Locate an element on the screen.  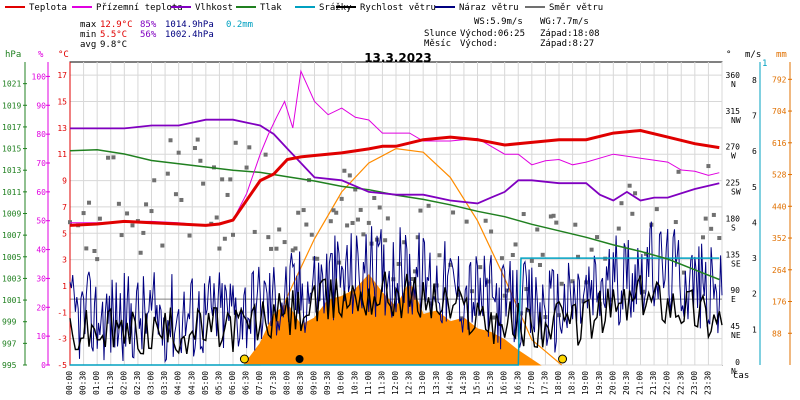
stat-label: max is located at coordinates (88, 25).